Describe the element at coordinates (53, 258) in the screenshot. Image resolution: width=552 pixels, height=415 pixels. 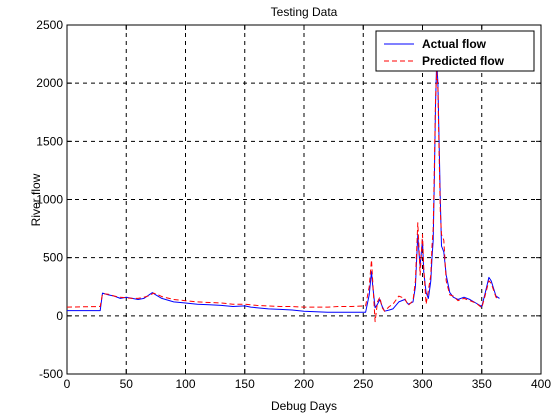
I see `y-tick-label: 500` at that location.